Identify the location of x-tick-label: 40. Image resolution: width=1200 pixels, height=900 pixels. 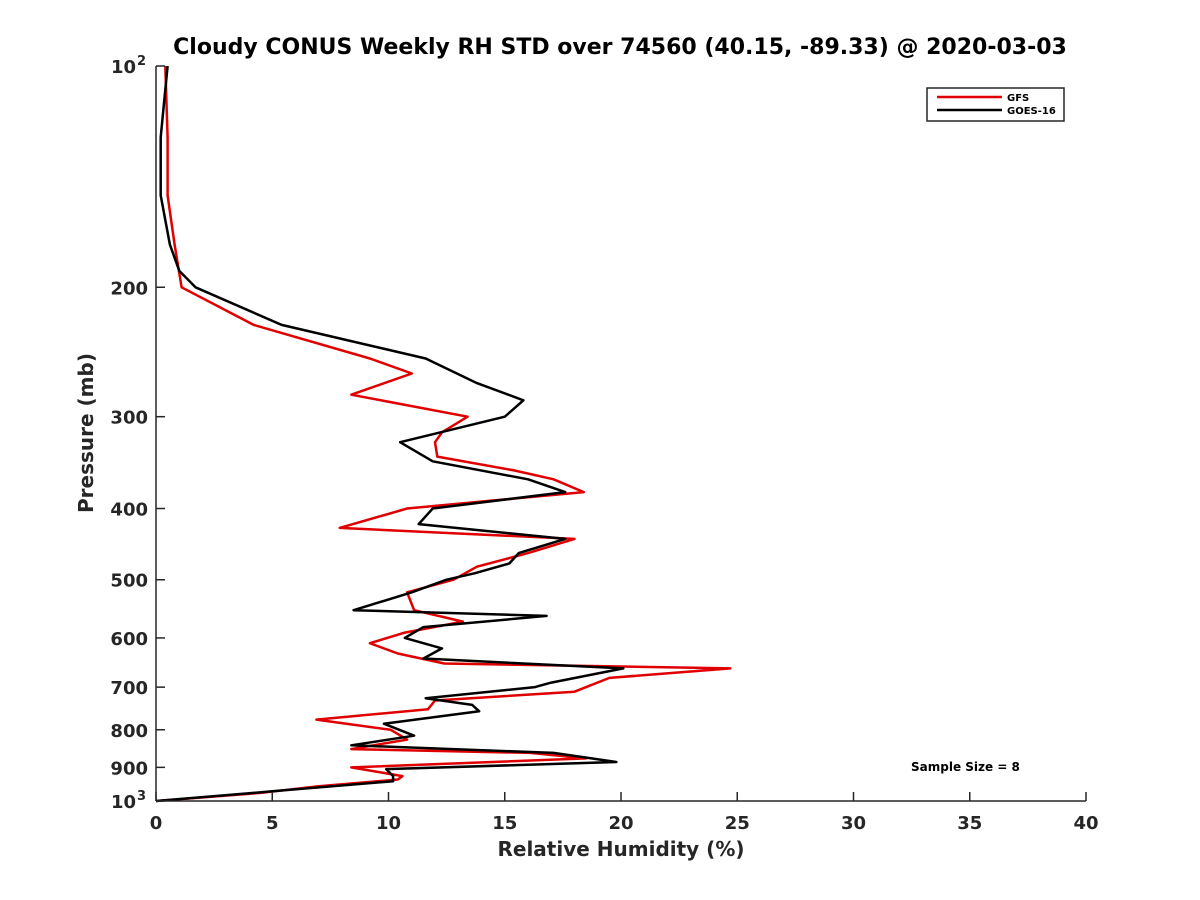
(1085, 823).